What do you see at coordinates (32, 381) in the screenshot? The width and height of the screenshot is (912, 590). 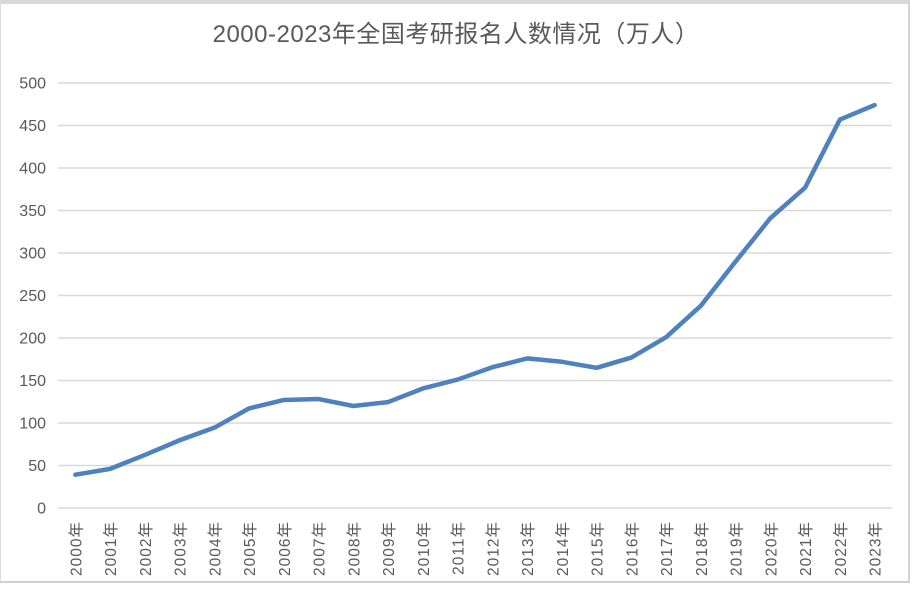 I see `y-tick-label: 150` at bounding box center [32, 381].